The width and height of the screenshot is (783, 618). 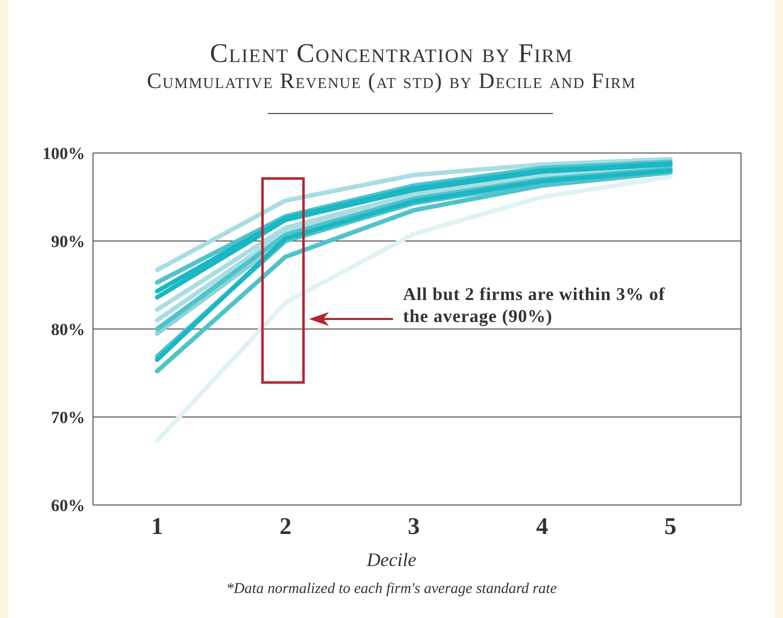 I want to click on y-tick-label: 80%, so click(x=68, y=330).